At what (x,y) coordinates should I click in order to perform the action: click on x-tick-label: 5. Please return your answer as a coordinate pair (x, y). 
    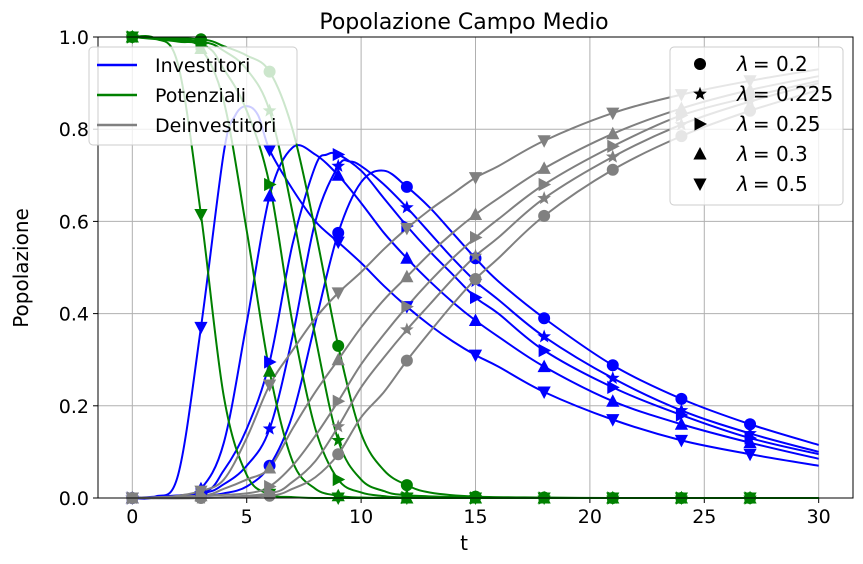
    Looking at the image, I should click on (247, 517).